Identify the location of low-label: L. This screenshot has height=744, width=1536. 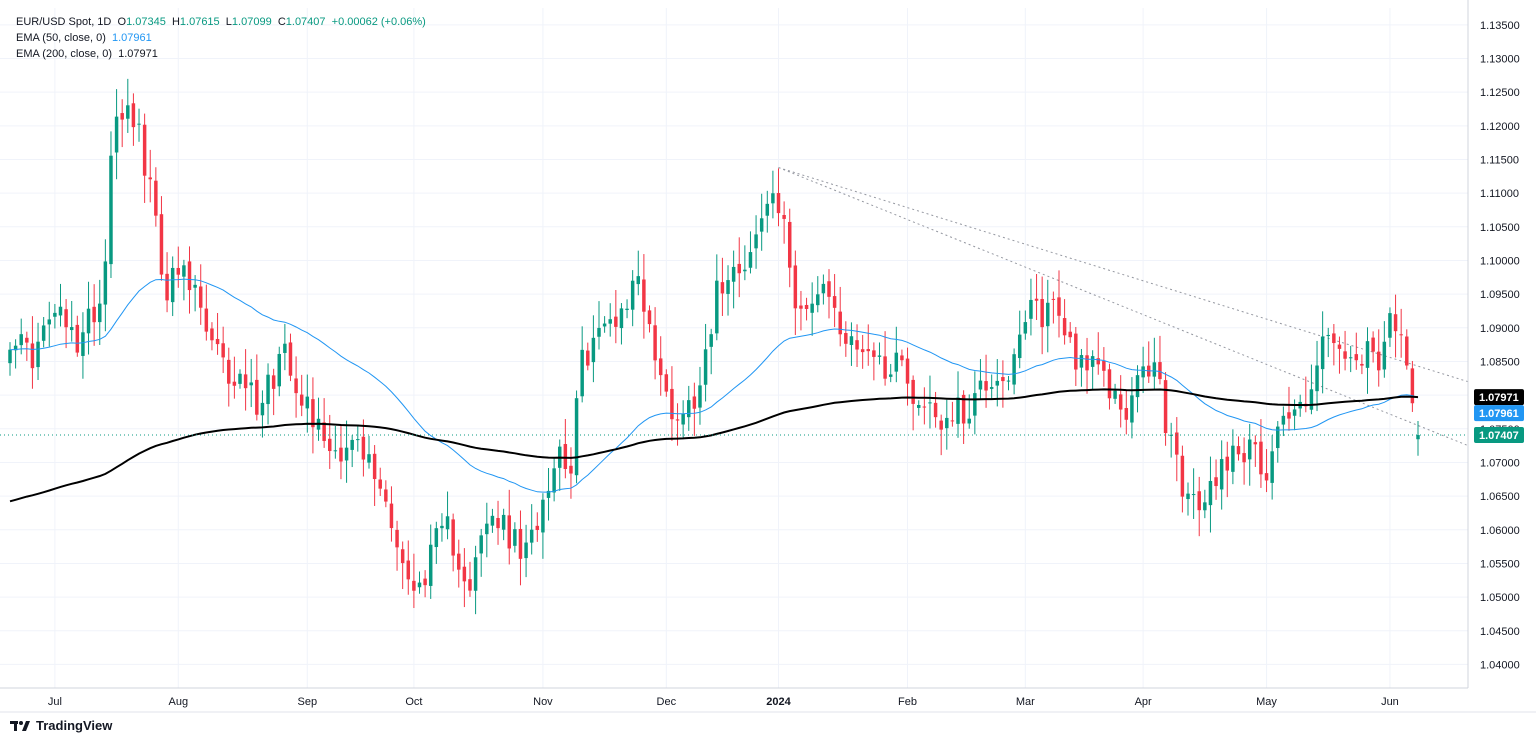
(228, 22).